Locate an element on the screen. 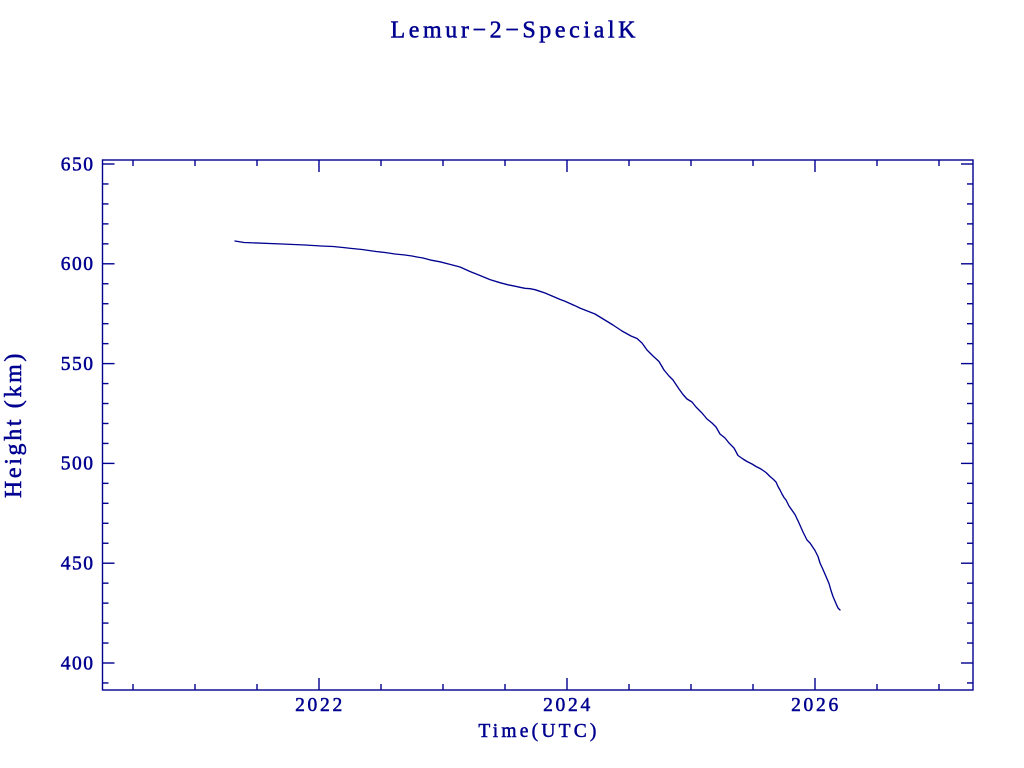 Image resolution: width=1024 pixels, height=768 pixels. svg-text: 500 is located at coordinates (78, 464).